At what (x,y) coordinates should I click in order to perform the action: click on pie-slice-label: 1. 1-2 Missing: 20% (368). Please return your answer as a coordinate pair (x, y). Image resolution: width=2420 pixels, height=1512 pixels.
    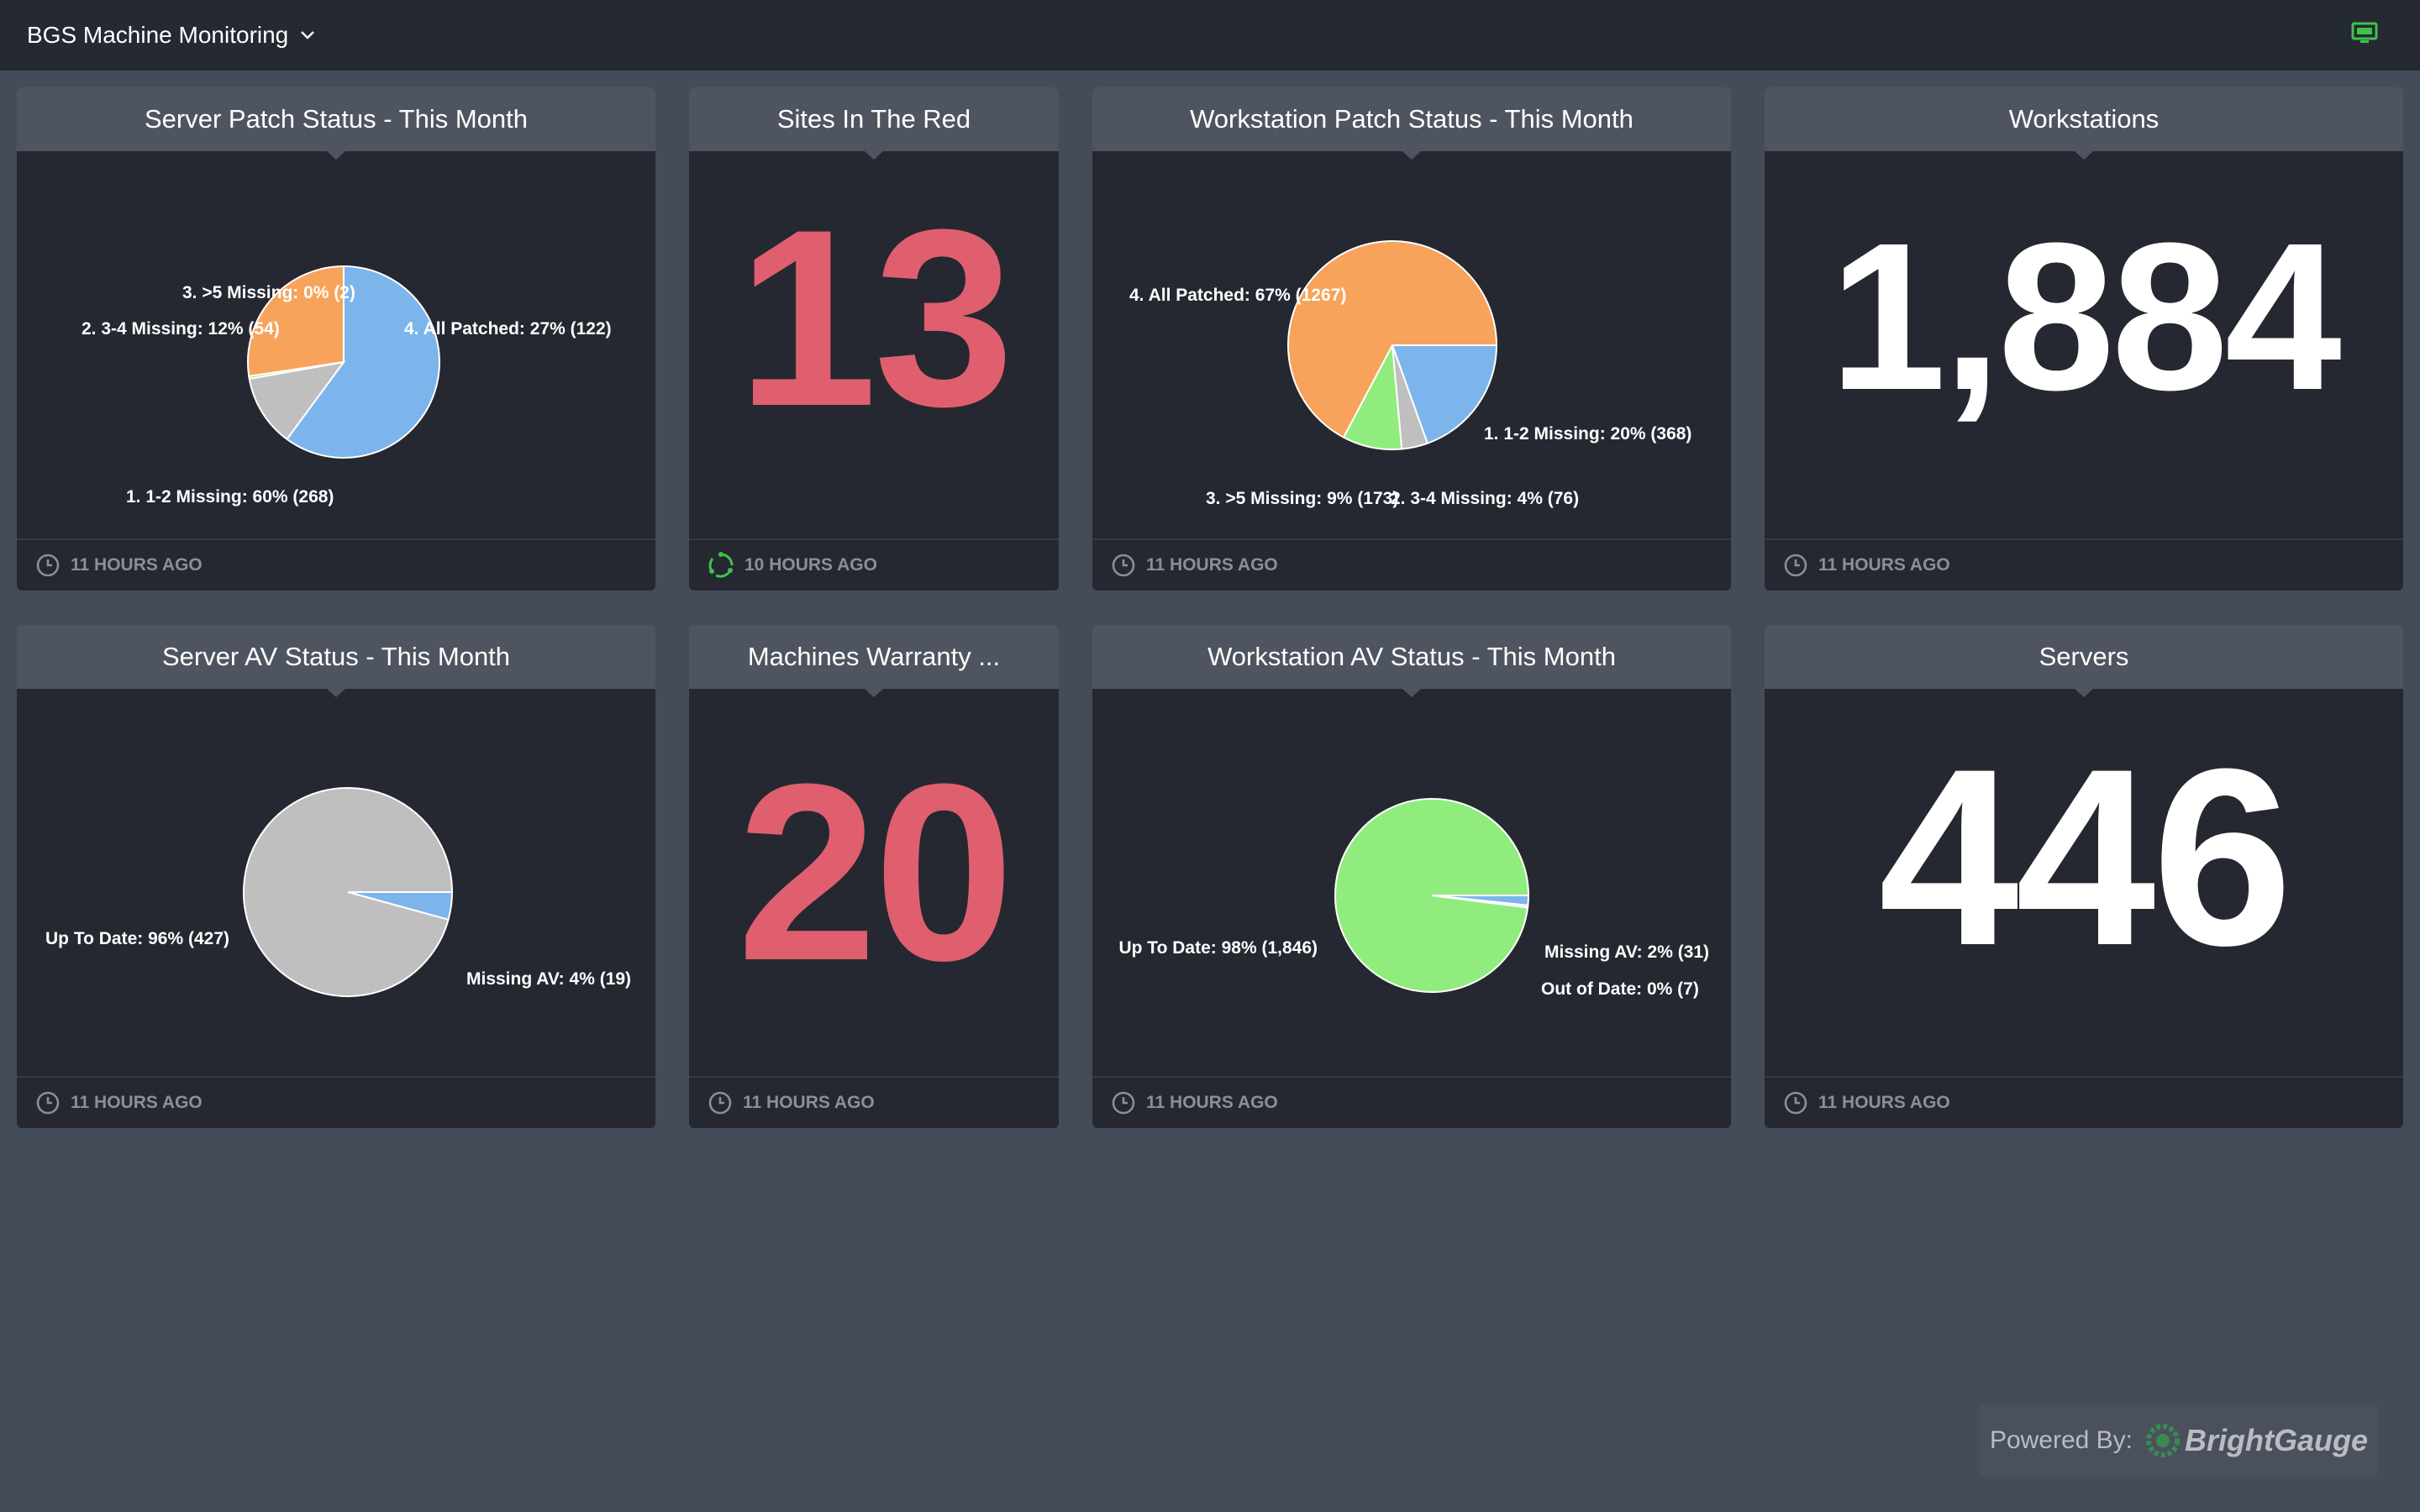
    Looking at the image, I should click on (1588, 434).